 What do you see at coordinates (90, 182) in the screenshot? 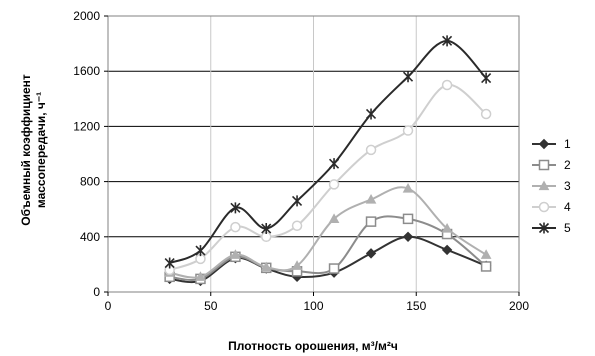
I see `y-tick-label: 800` at bounding box center [90, 182].